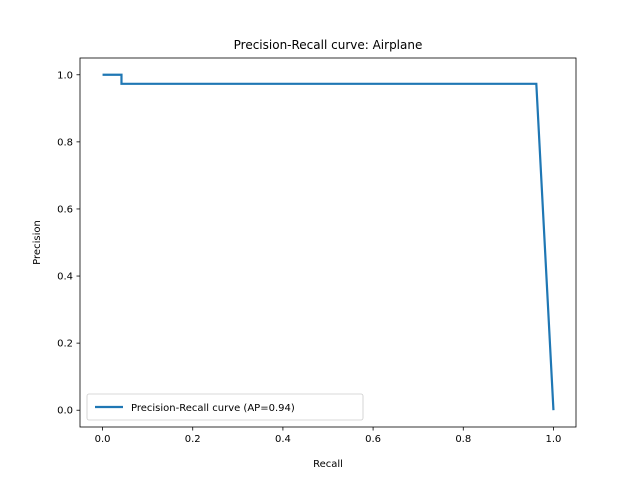 The width and height of the screenshot is (640, 480). Describe the element at coordinates (554, 439) in the screenshot. I see `x-tick-label: 1.0` at that location.